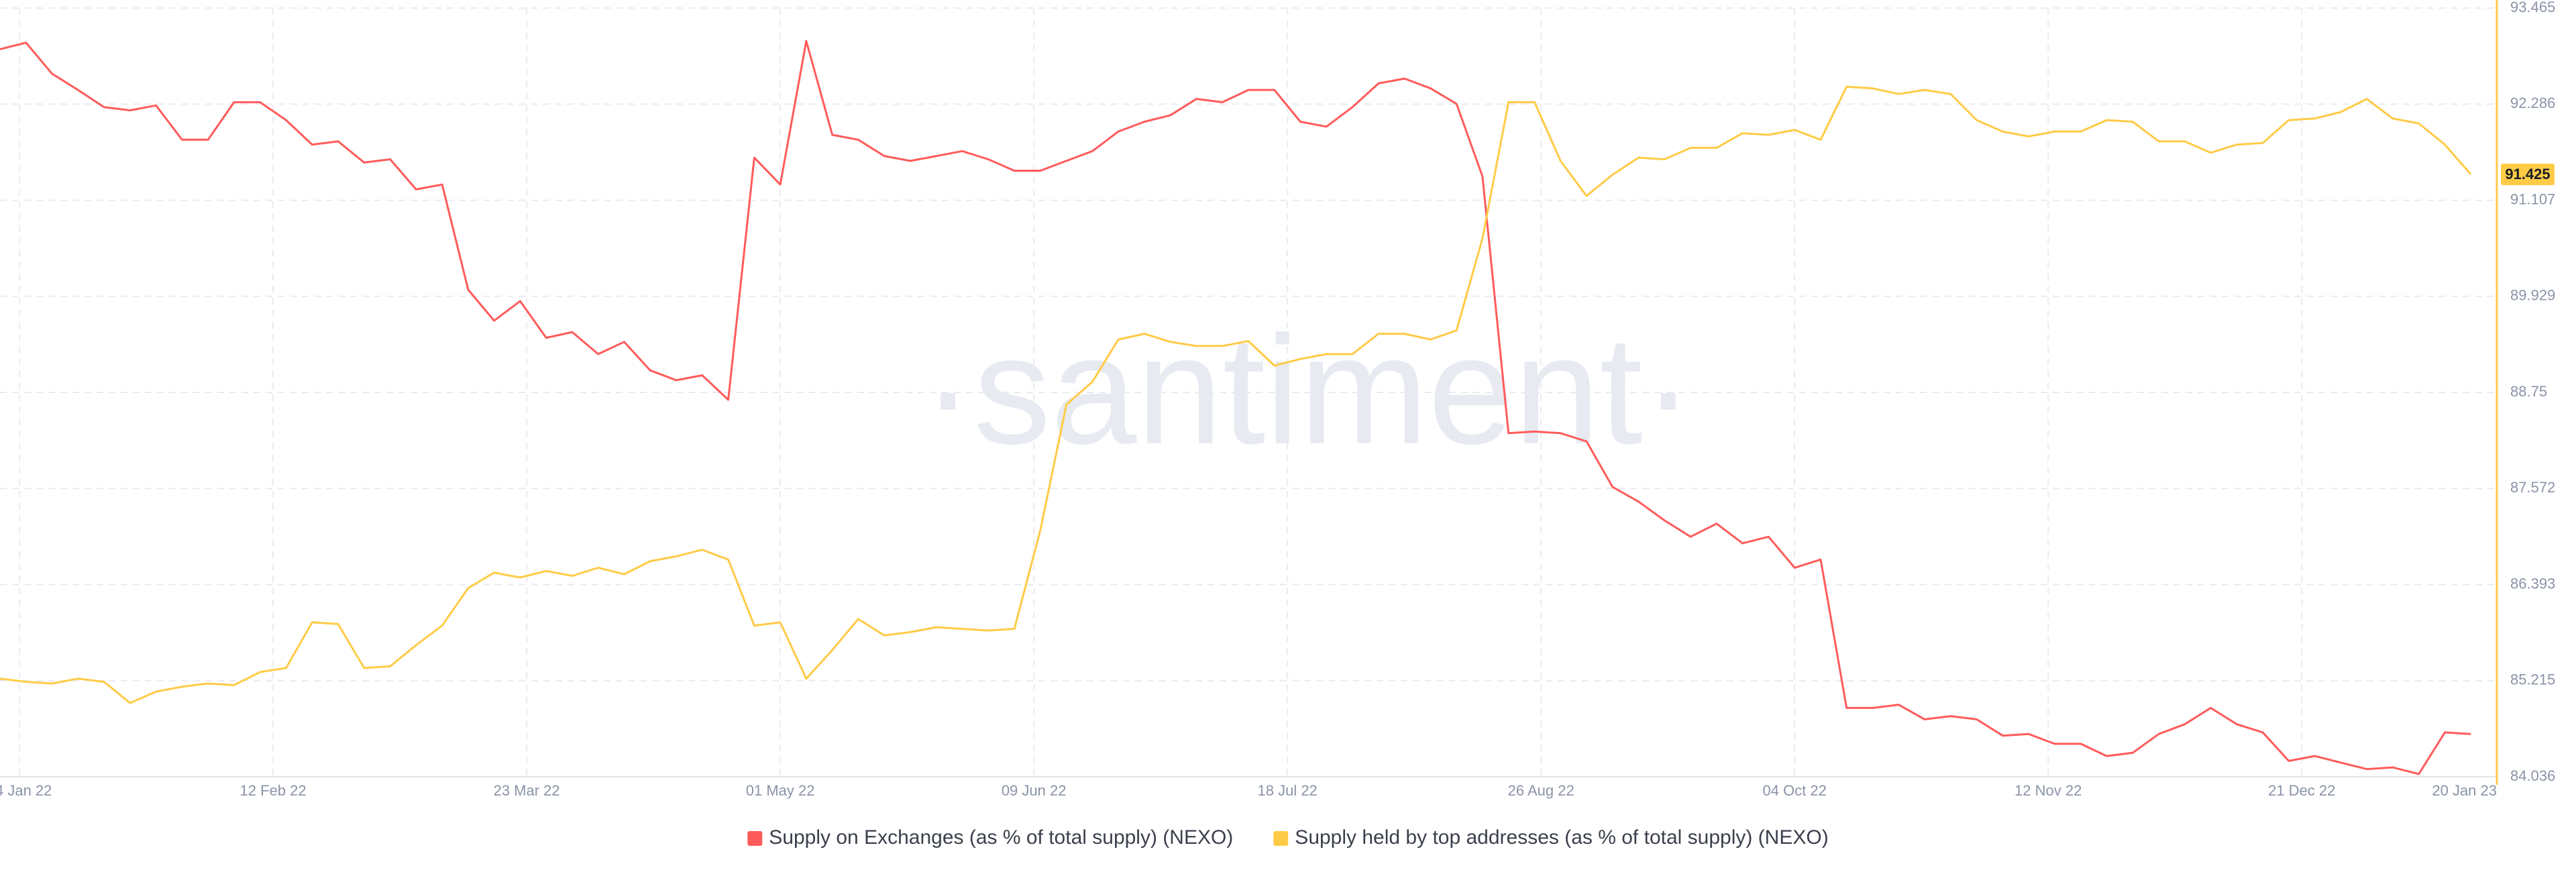 The image size is (2576, 872). I want to click on x-tick-label: 26 Aug 22, so click(1541, 790).